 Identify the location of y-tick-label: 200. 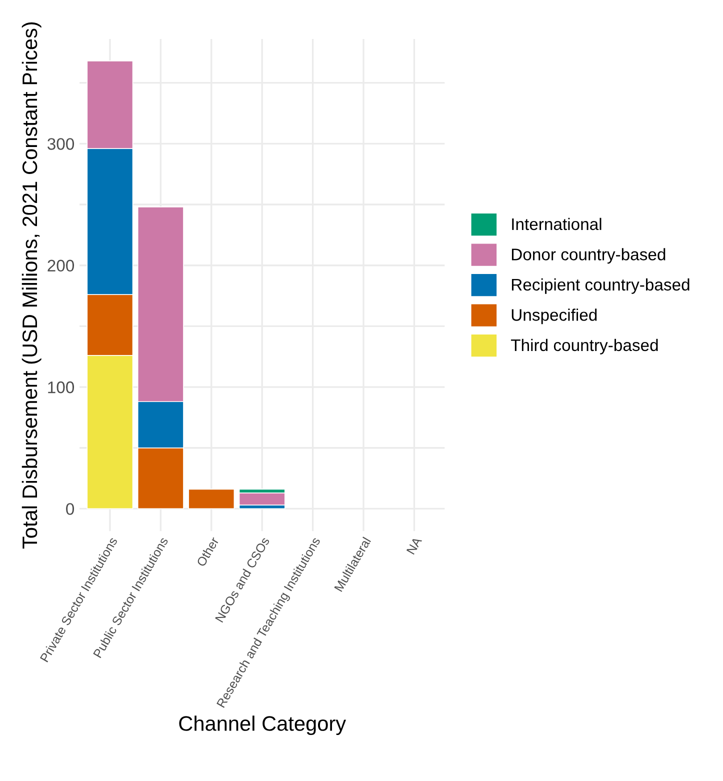
(61, 266).